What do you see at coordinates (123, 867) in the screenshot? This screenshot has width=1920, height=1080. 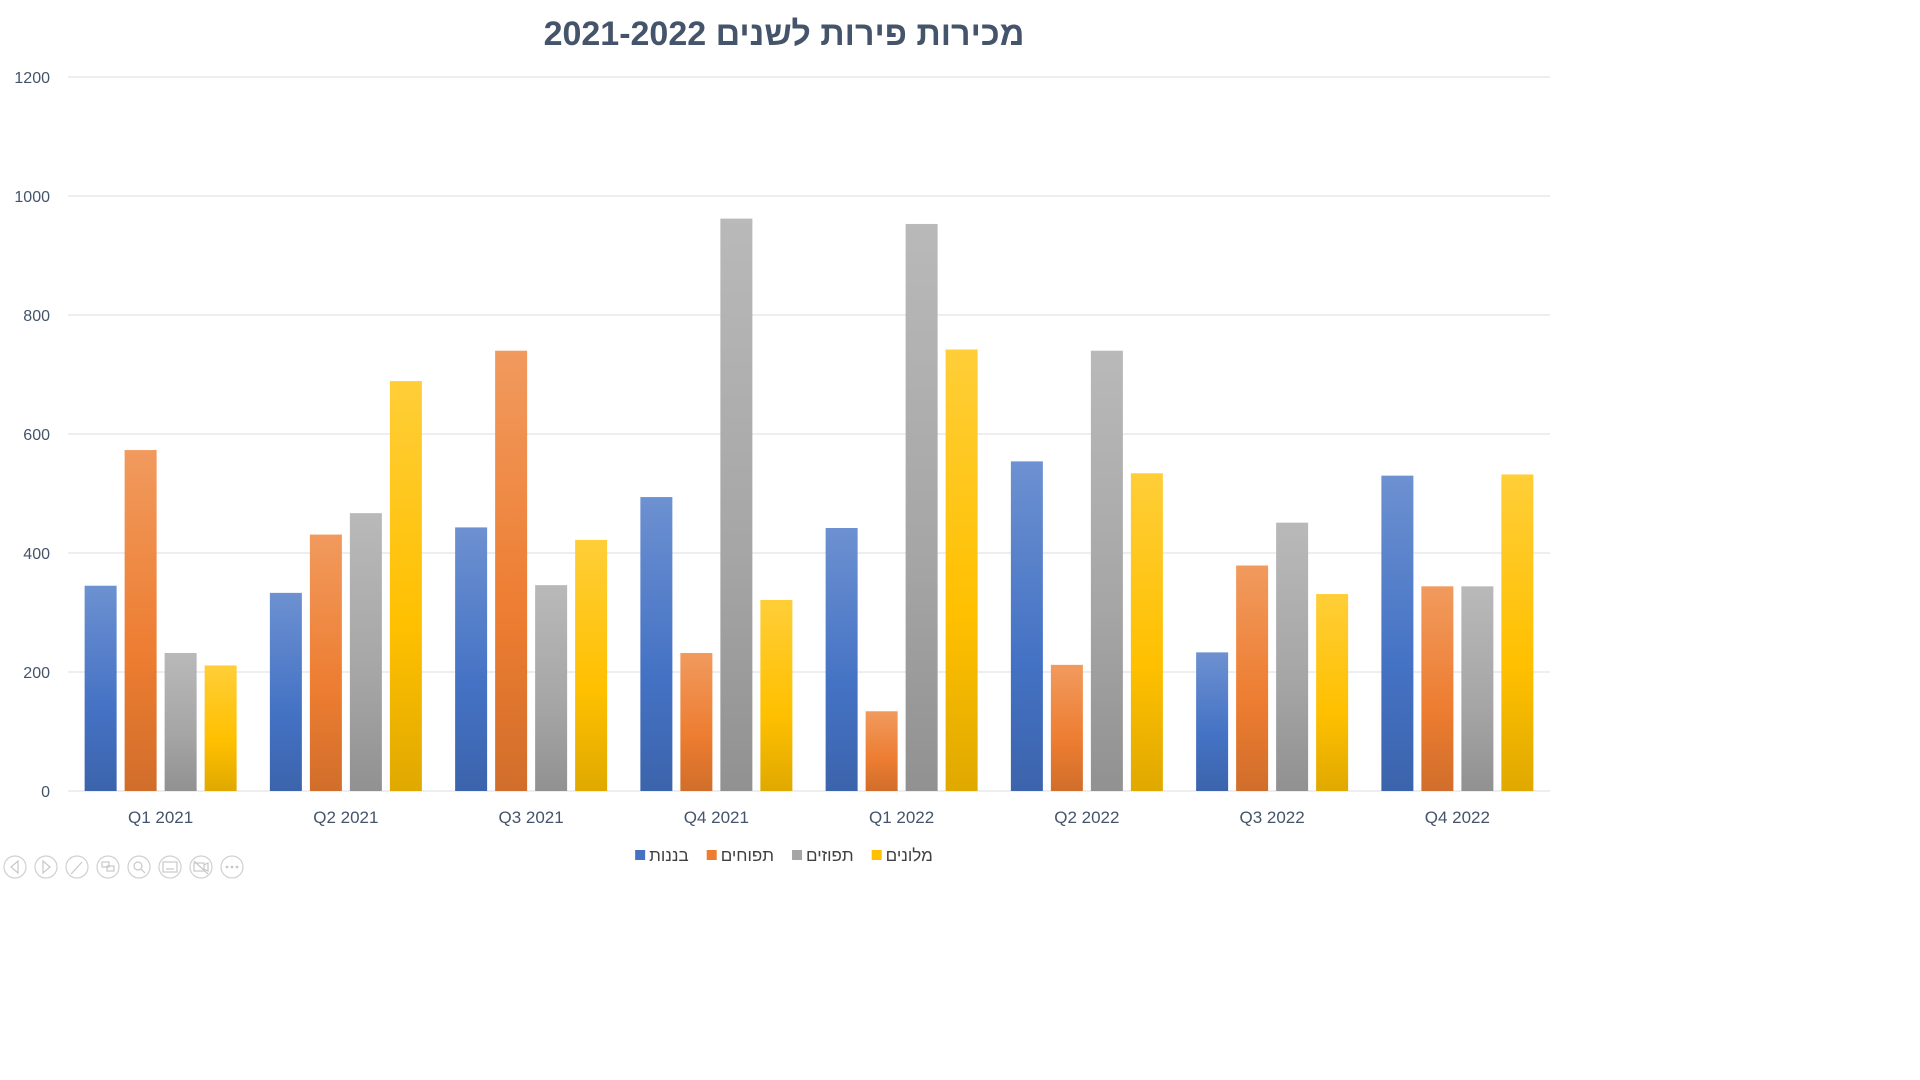 I see `slideshow-toolbar` at bounding box center [123, 867].